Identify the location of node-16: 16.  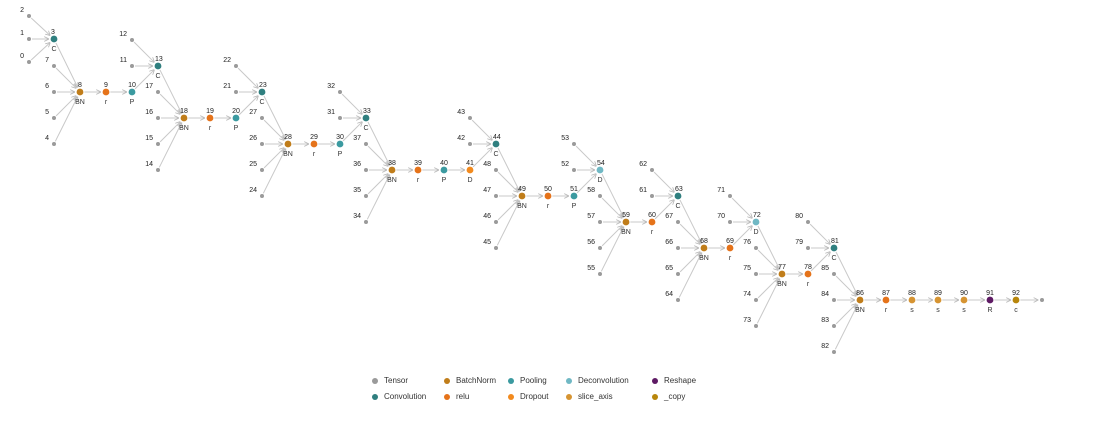
(152, 114).